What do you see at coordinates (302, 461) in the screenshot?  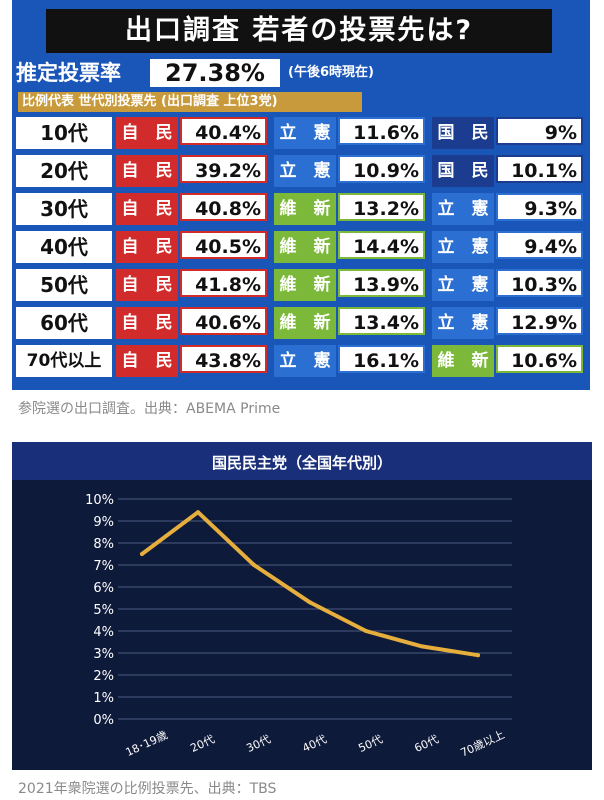 I see `chart-title-band` at bounding box center [302, 461].